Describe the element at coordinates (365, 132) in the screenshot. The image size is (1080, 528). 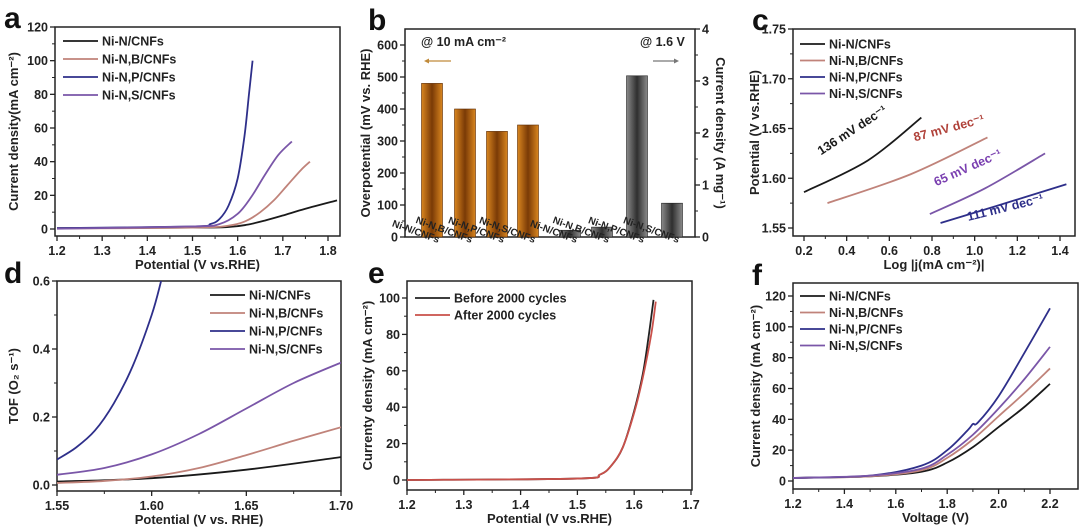
I see `y-axis-label: Overpotential (mV vs. RHE)` at that location.